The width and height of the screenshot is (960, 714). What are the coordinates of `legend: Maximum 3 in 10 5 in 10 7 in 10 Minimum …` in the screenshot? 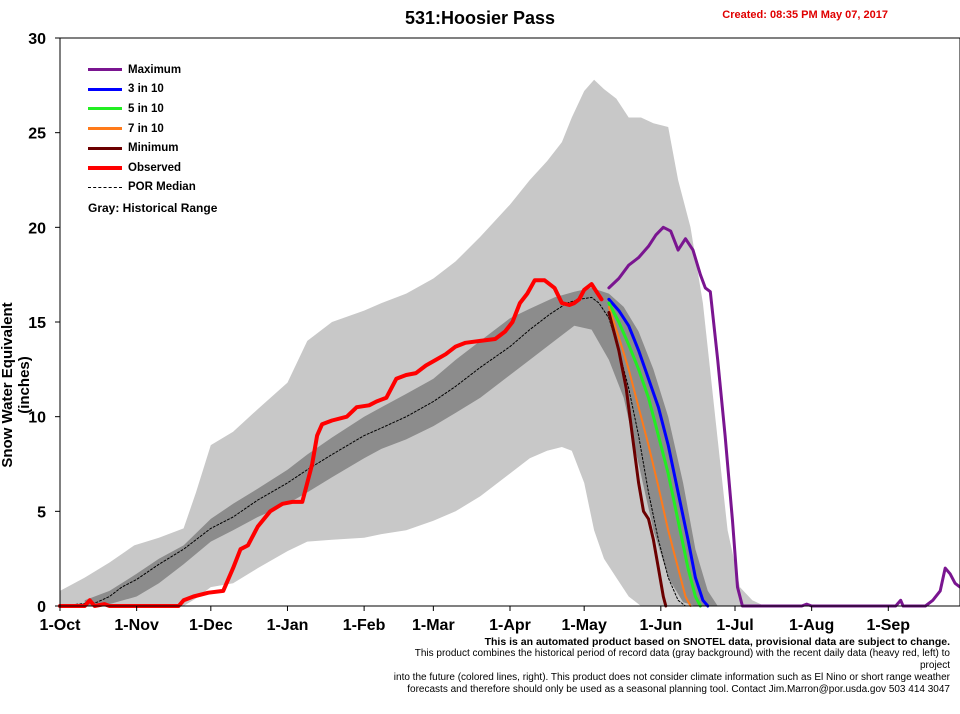 It's located at (152, 137).